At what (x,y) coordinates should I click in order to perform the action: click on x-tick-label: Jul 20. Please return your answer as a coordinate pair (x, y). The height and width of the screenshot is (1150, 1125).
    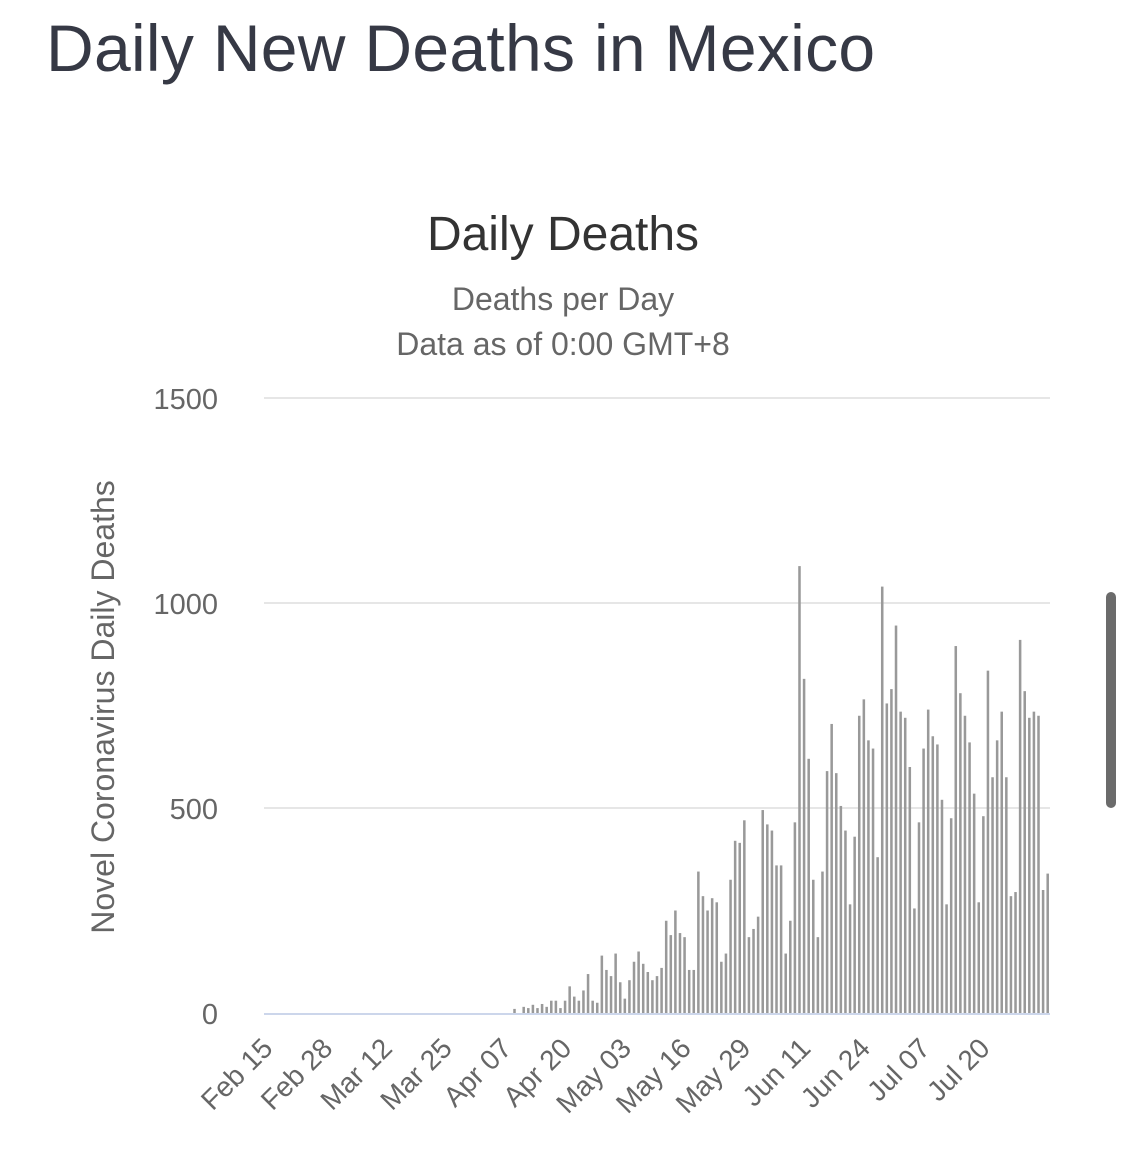
    Looking at the image, I should click on (958, 1069).